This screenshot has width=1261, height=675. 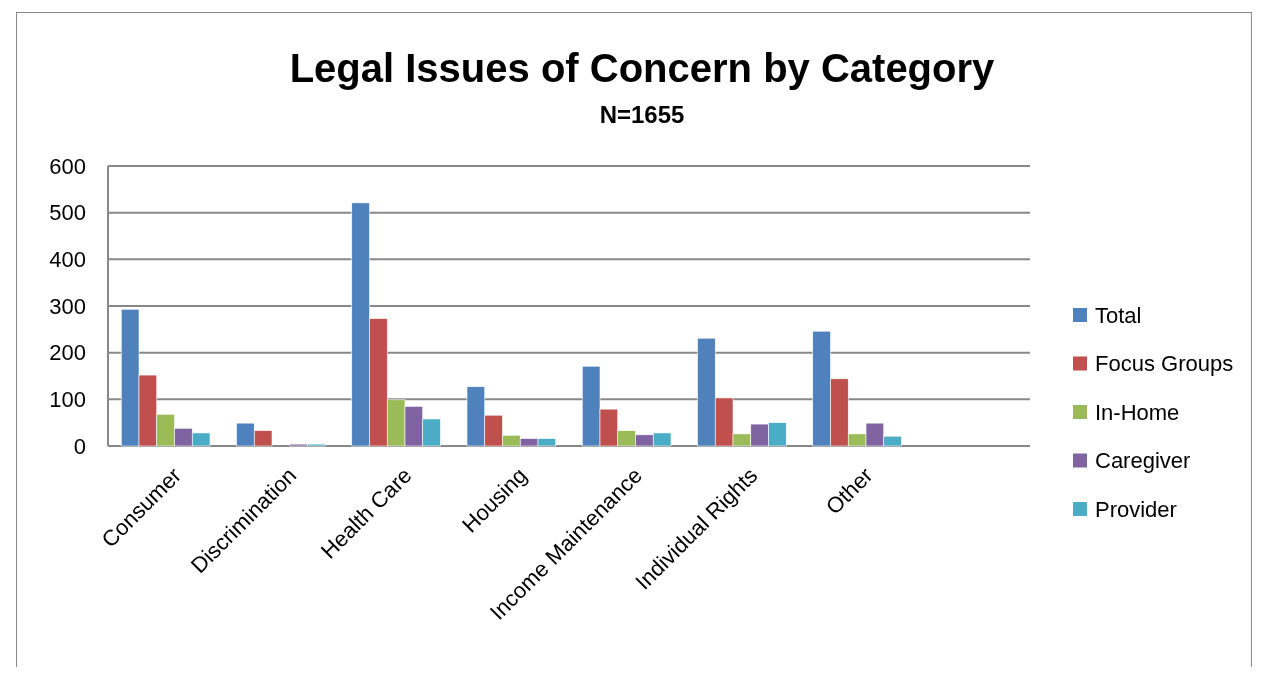 What do you see at coordinates (67, 166) in the screenshot?
I see `y-tick-label: 600` at bounding box center [67, 166].